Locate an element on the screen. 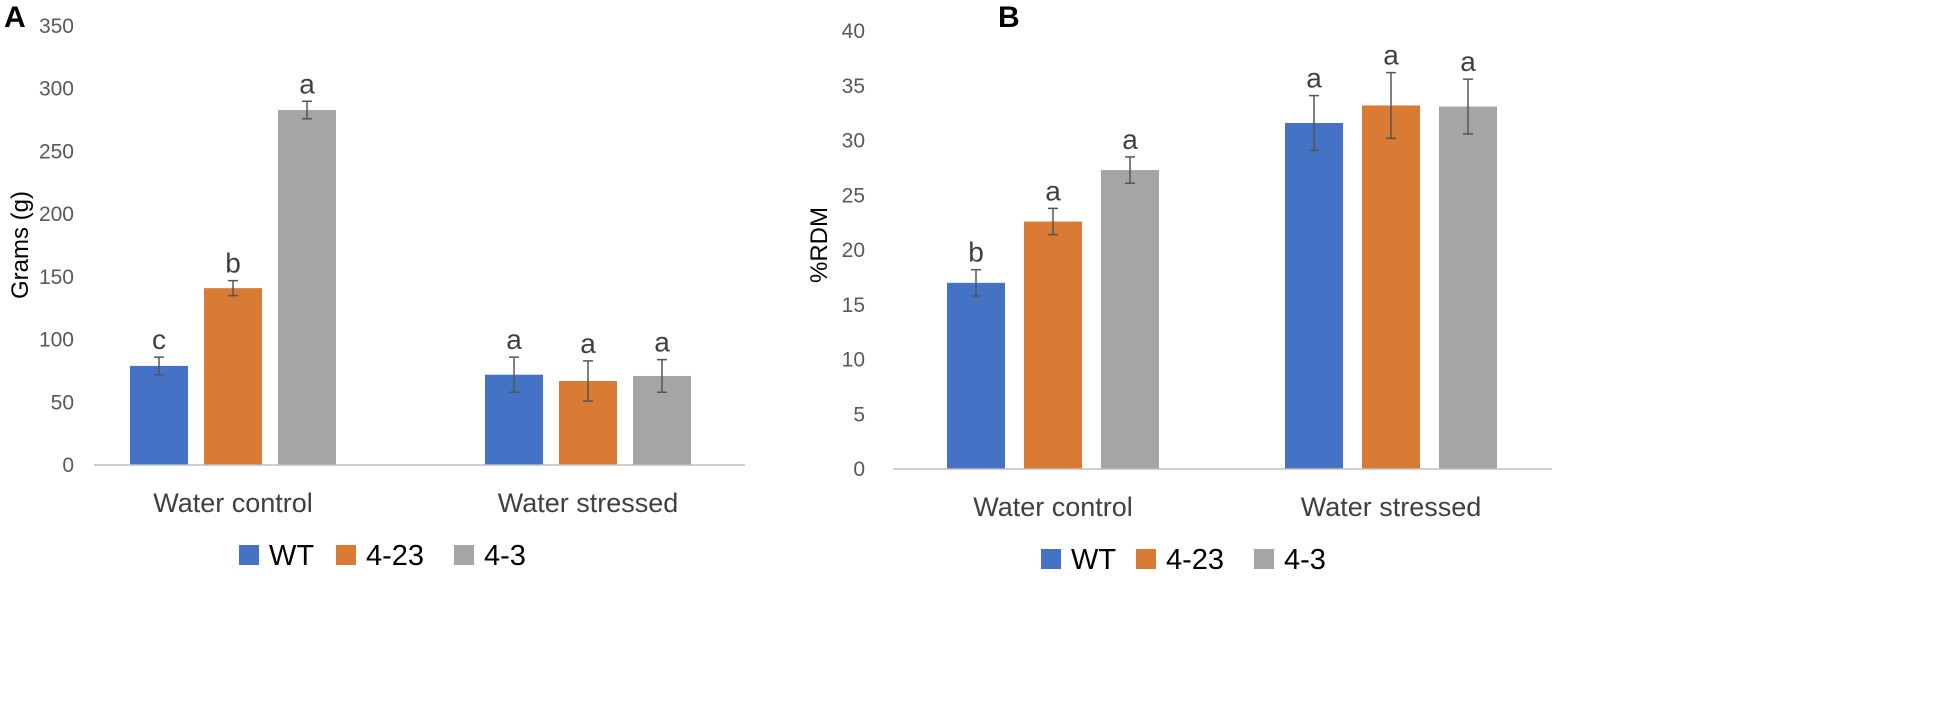  panel-a-sig-letter-WT-1: a is located at coordinates (514, 339).